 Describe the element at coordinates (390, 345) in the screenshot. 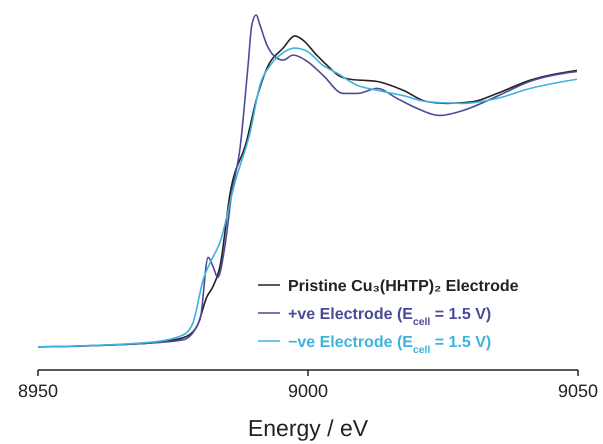

I see `legend-label: −ve Electrode (E$_{cell}$ = 1.5 V)` at that location.